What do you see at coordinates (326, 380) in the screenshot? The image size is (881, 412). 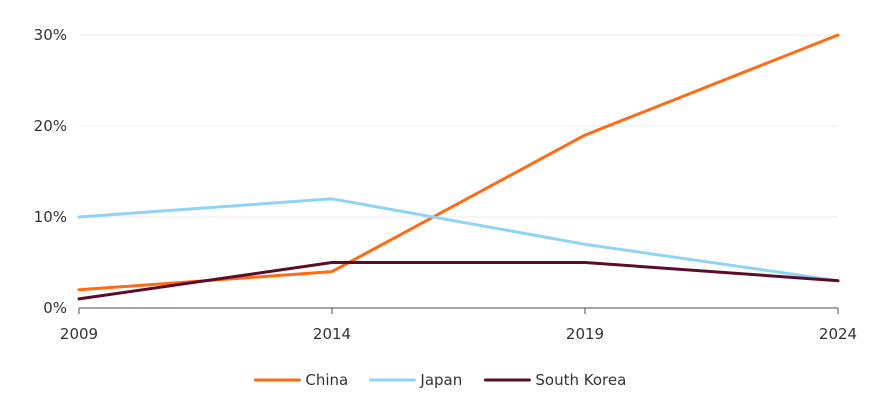 I see `legend-label-china: China` at bounding box center [326, 380].